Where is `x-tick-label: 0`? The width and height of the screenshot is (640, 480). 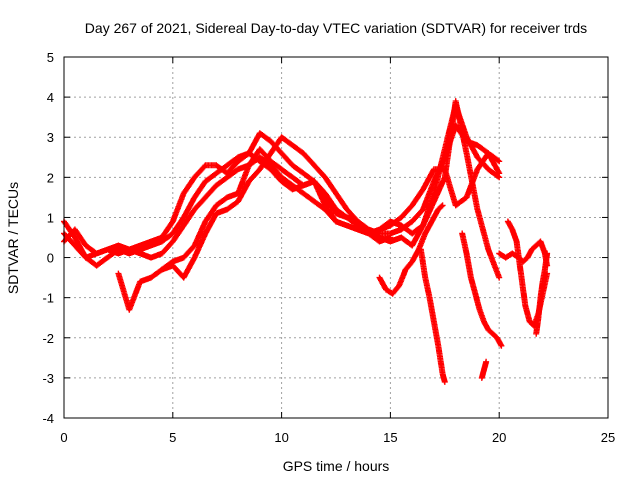 x-tick-label: 0 is located at coordinates (63, 437).